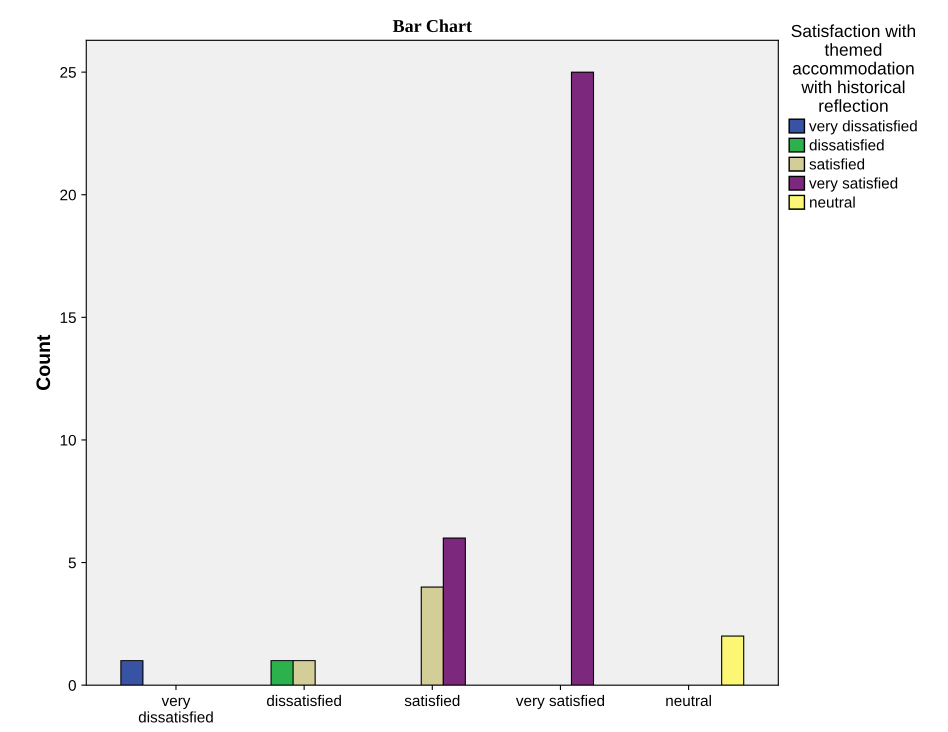 The image size is (948, 732). What do you see at coordinates (68, 72) in the screenshot?
I see `y-tick-label: 25` at bounding box center [68, 72].